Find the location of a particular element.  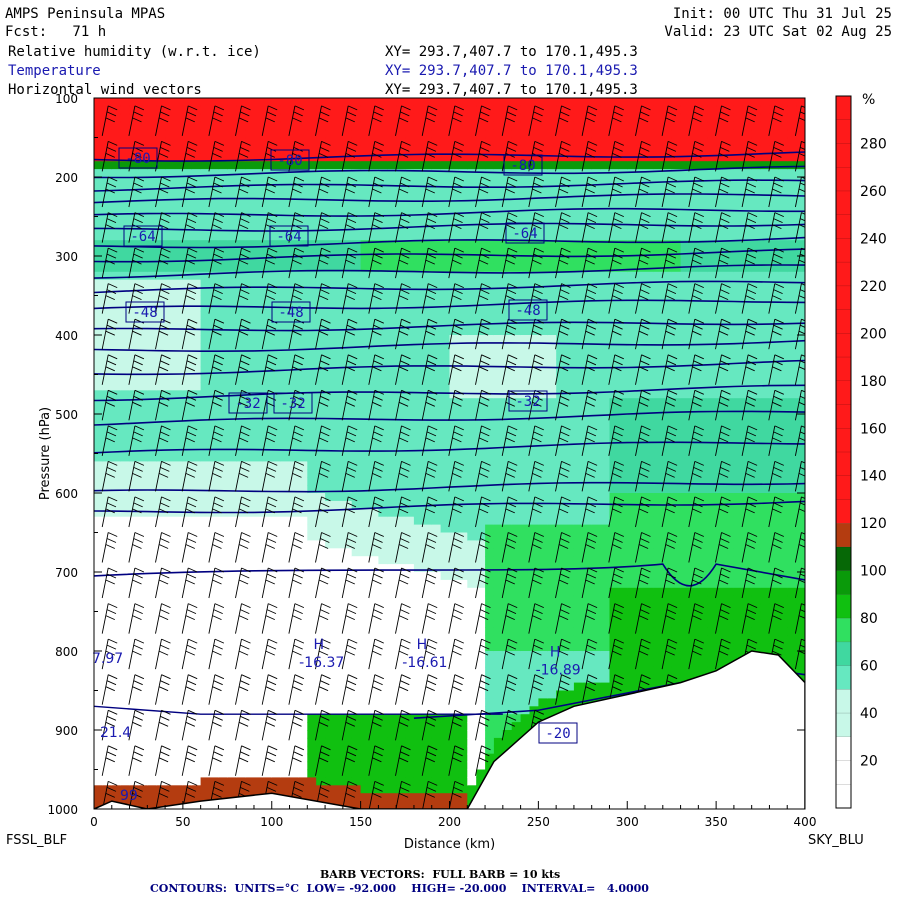

contour-label: -20 is located at coordinates (557, 734).